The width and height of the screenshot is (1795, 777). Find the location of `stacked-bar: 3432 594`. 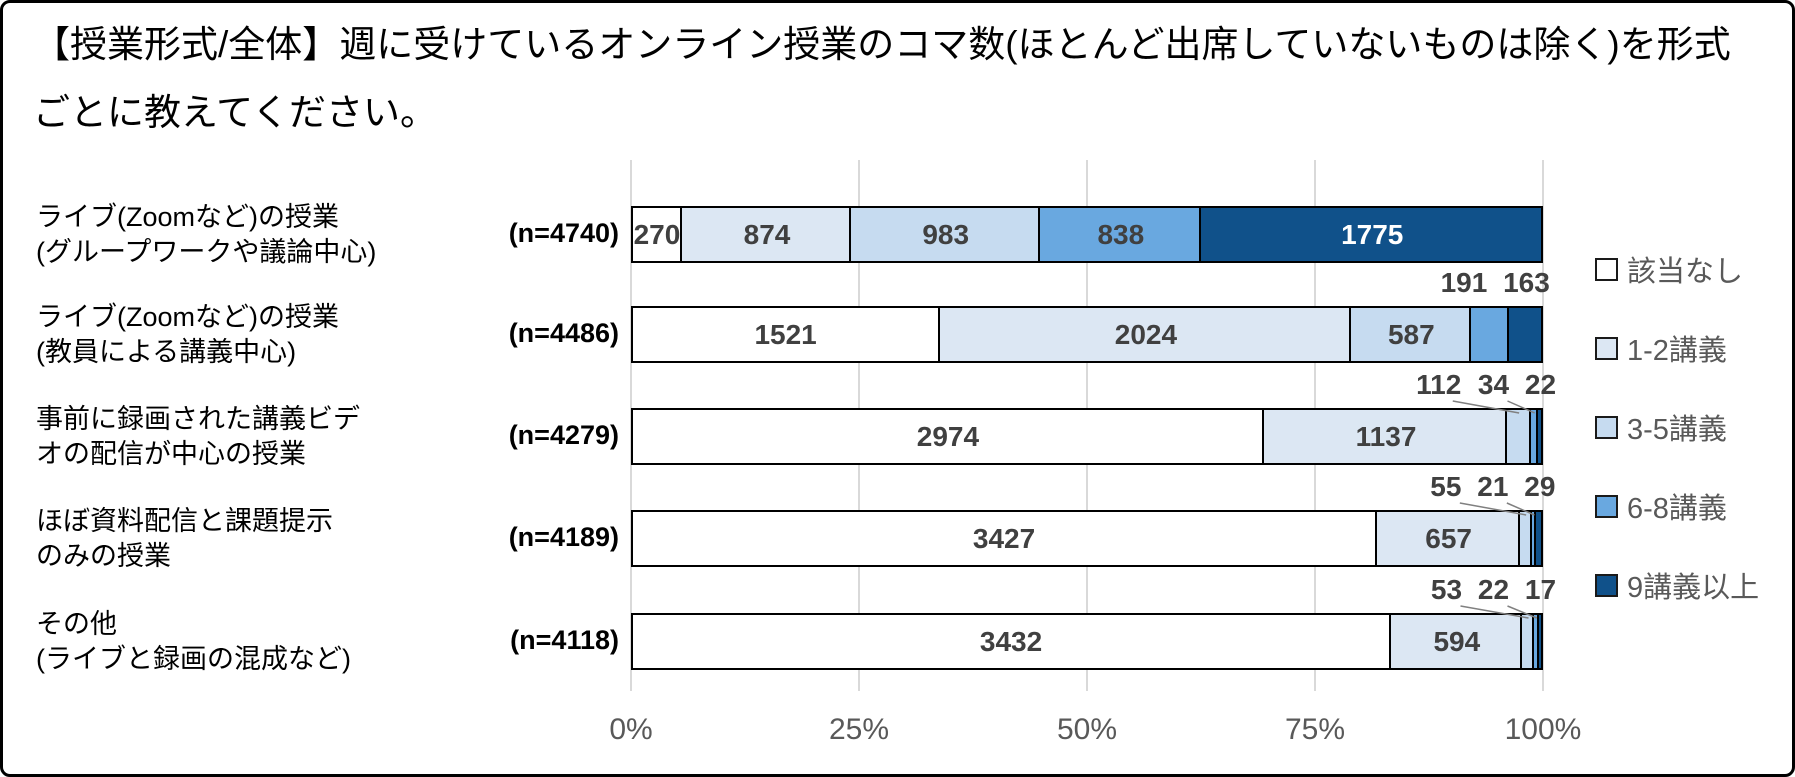

stacked-bar: 3432 594 is located at coordinates (1087, 641).